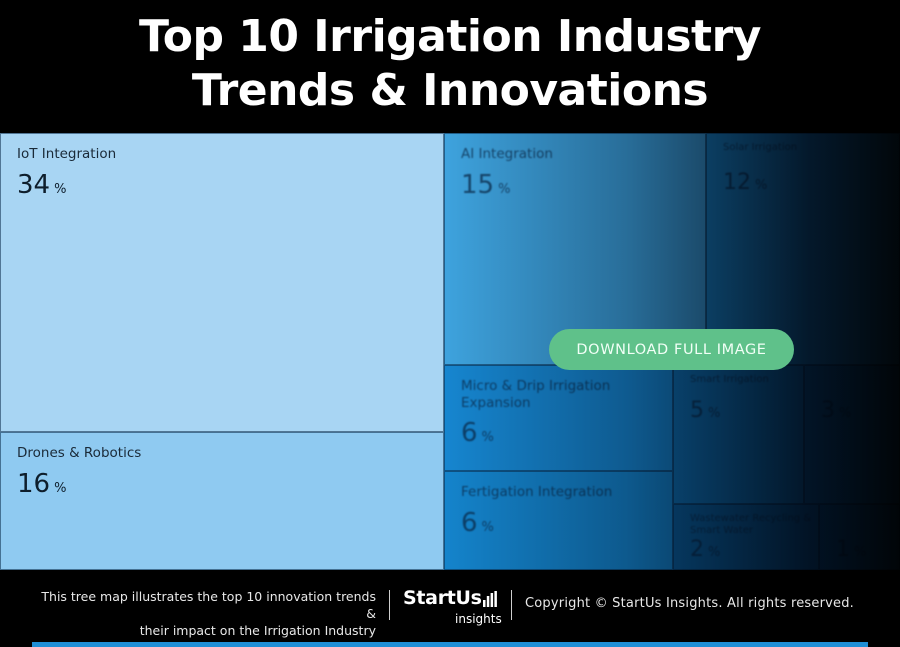  I want to click on treemap-tile: Smart Irrigation 5%, so click(738, 434).